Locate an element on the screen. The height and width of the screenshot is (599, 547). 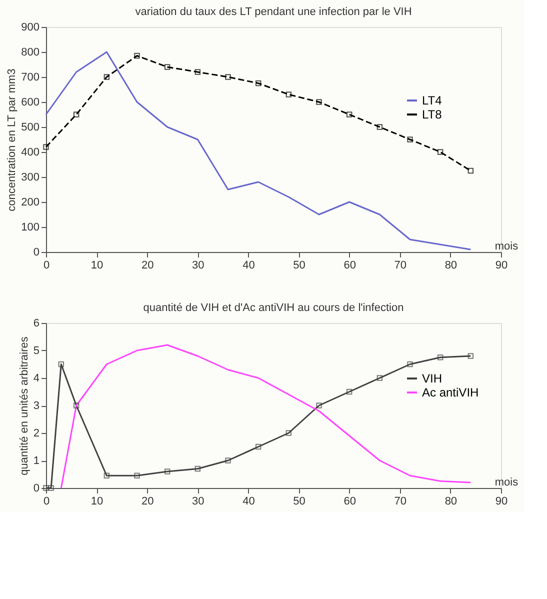
y-tick-label: 400 is located at coordinates (30, 152).